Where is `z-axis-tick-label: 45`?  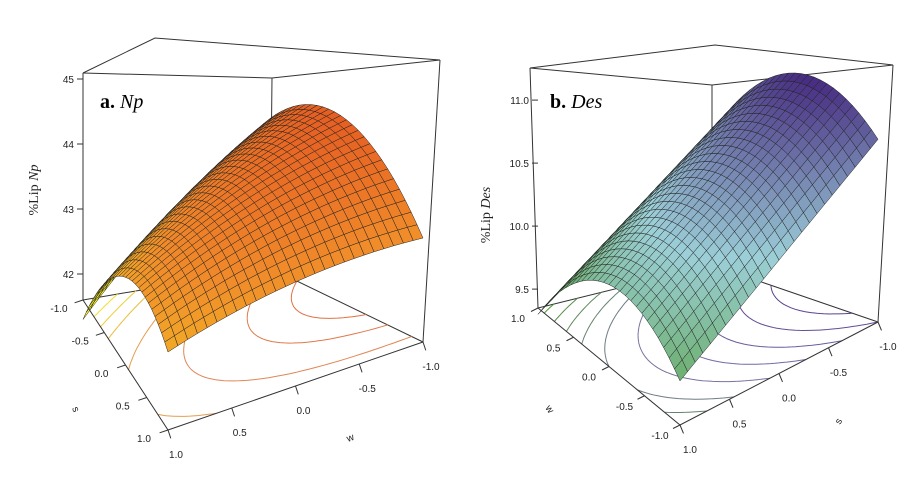 z-axis-tick-label: 45 is located at coordinates (69, 80).